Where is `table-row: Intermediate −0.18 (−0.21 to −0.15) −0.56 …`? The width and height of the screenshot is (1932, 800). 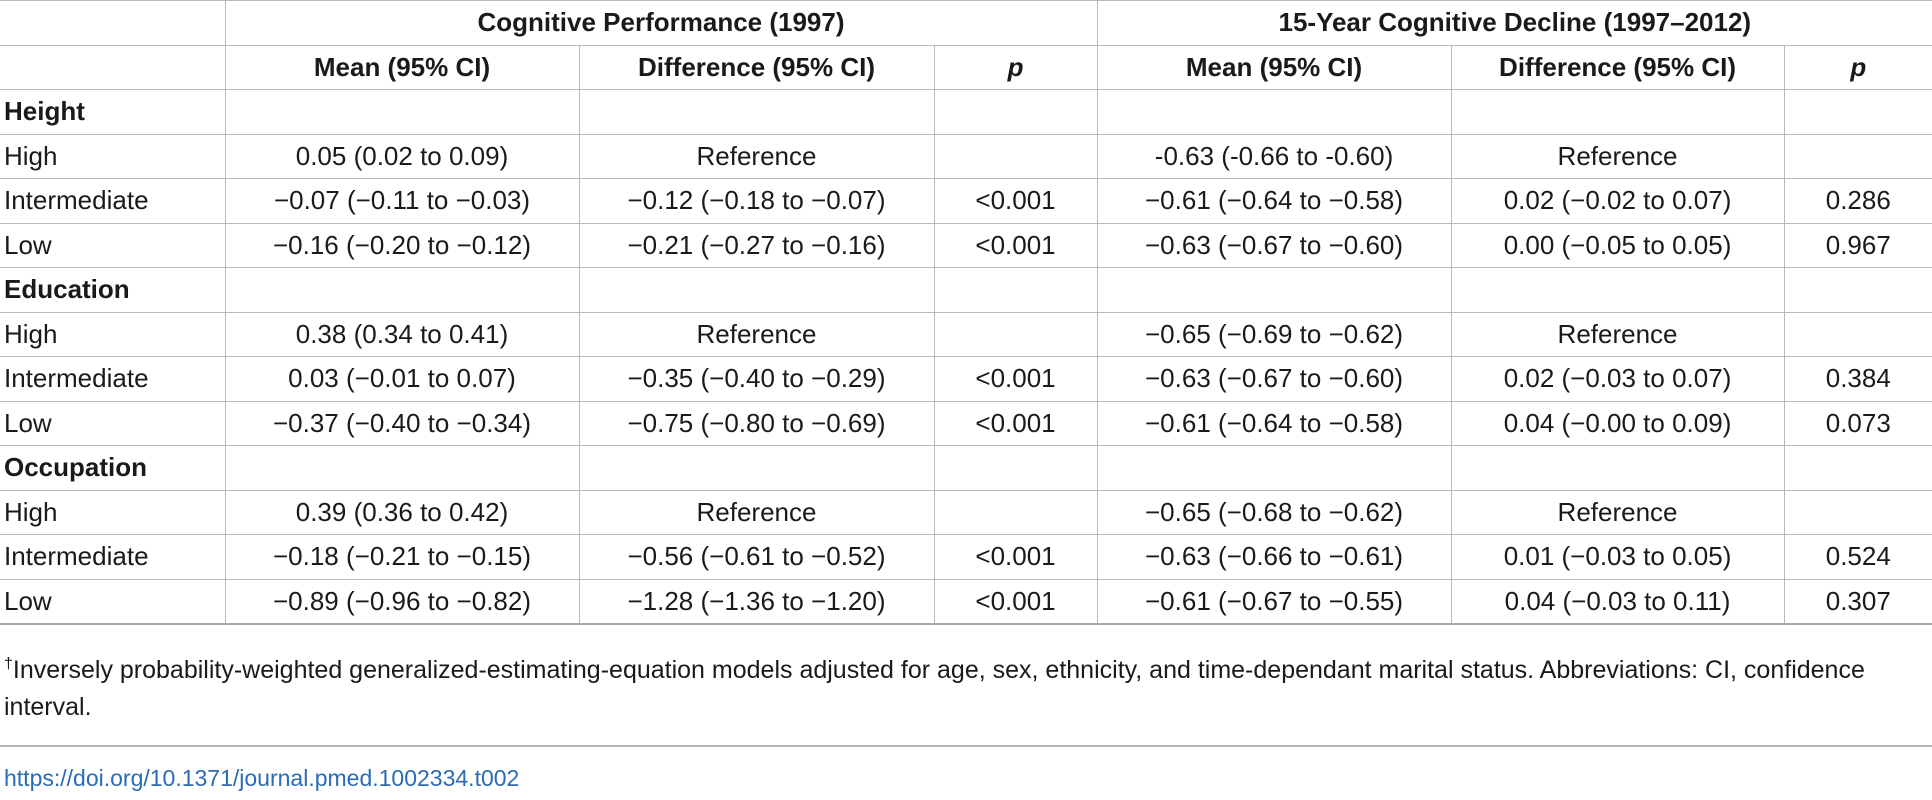
table-row: Intermediate −0.18 (−0.21 to −0.15) −0.56 … is located at coordinates (966, 557).